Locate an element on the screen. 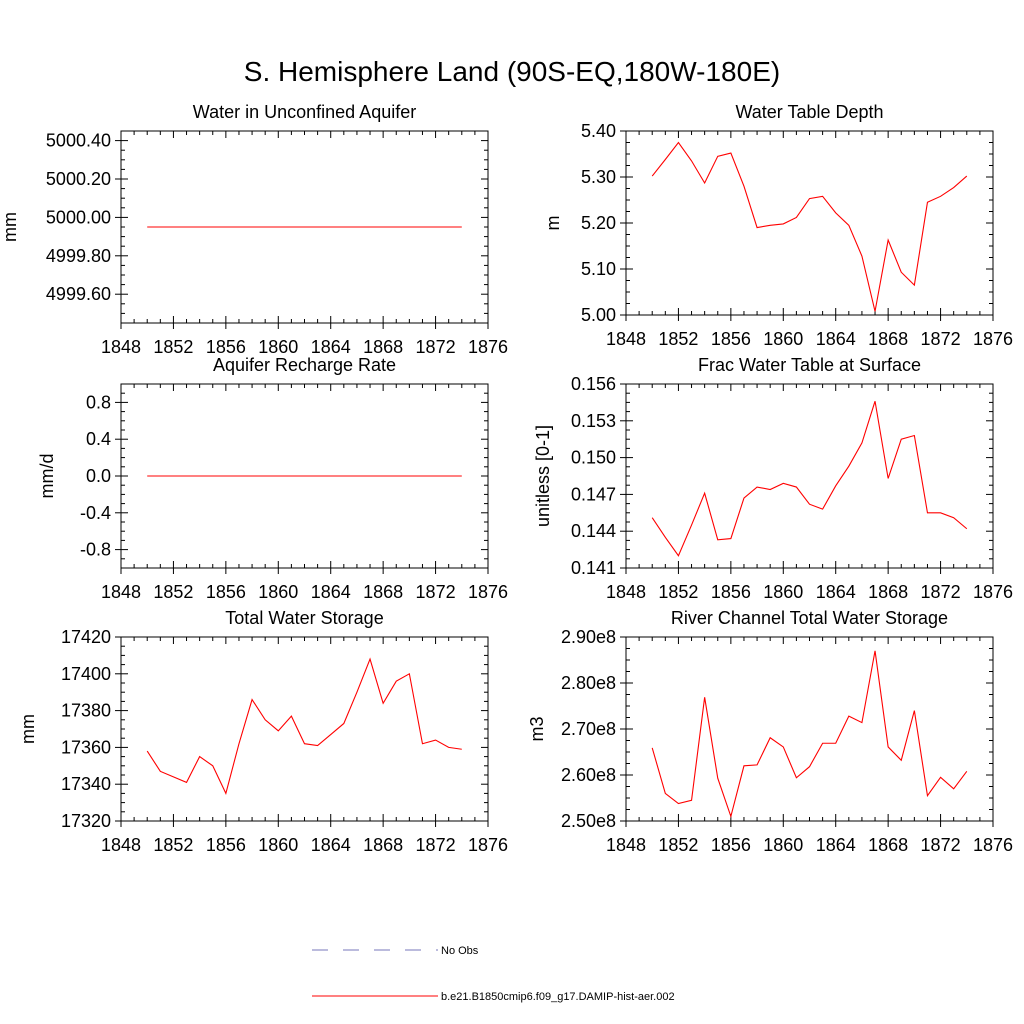 This screenshot has width=1024, height=1024. panel-title: Aquifer Recharge Rate is located at coordinates (304, 365).